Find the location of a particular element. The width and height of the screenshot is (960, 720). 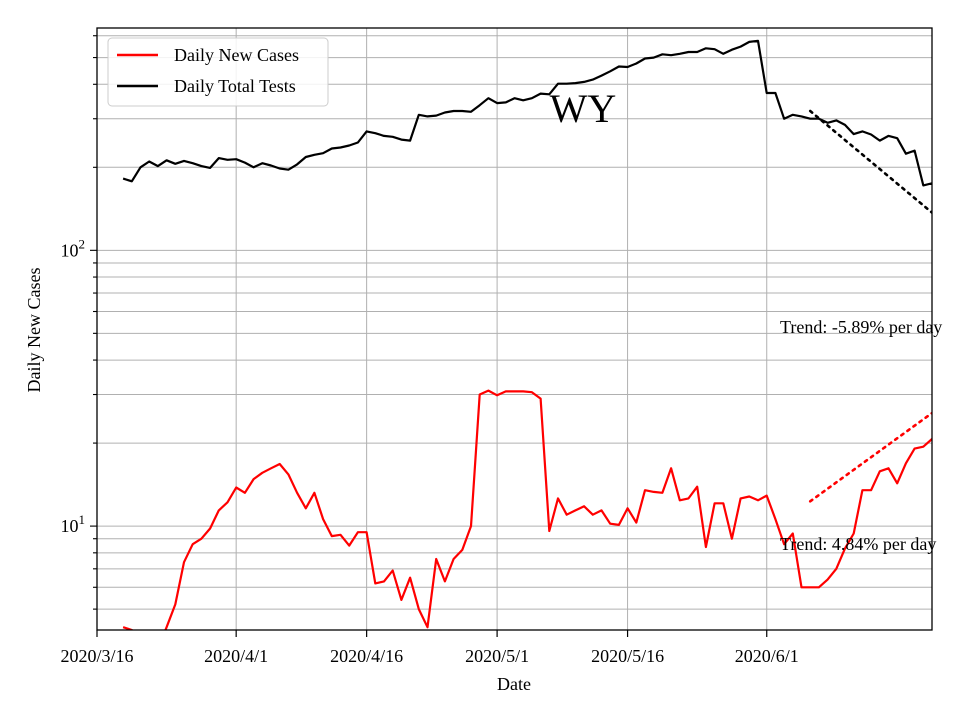

x-tick-label: 2020/5/16 is located at coordinates (627, 656).